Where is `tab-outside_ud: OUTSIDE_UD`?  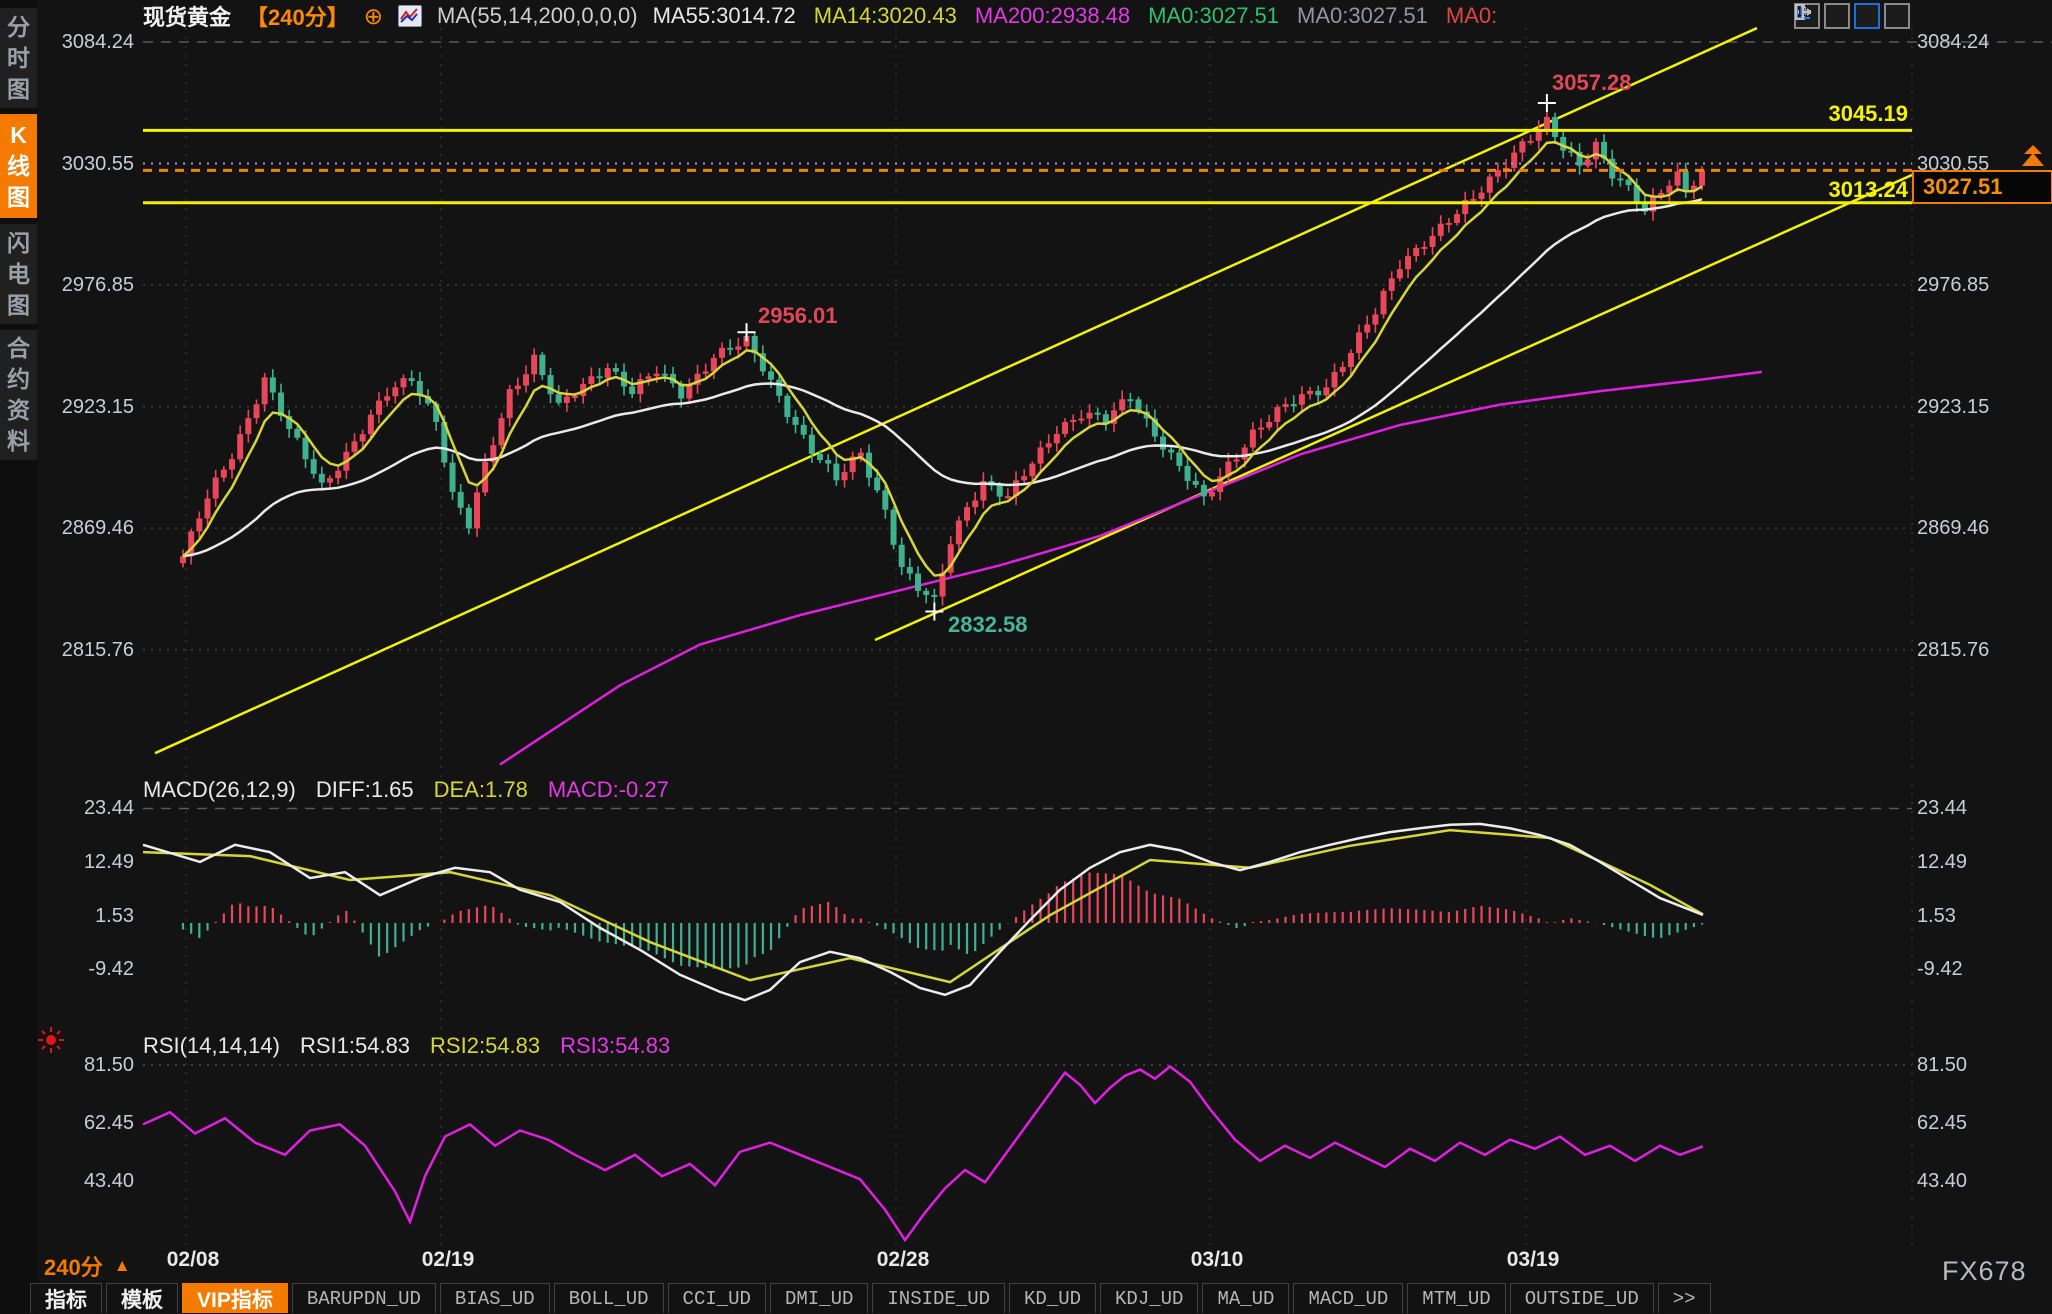 tab-outside_ud: OUTSIDE_UD is located at coordinates (1581, 1298).